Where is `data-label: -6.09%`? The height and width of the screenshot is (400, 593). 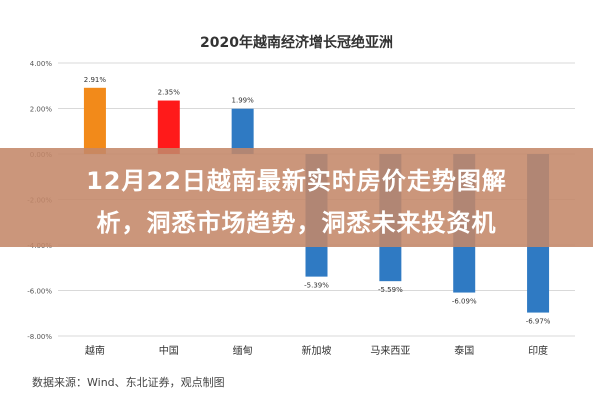 data-label: -6.09% is located at coordinates (464, 302).